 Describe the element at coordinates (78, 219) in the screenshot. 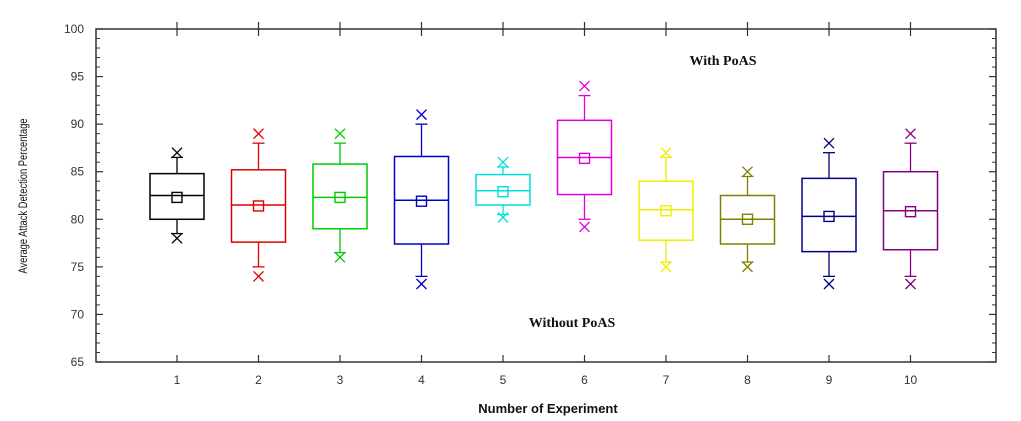

I see `y-tick-label: 80` at that location.